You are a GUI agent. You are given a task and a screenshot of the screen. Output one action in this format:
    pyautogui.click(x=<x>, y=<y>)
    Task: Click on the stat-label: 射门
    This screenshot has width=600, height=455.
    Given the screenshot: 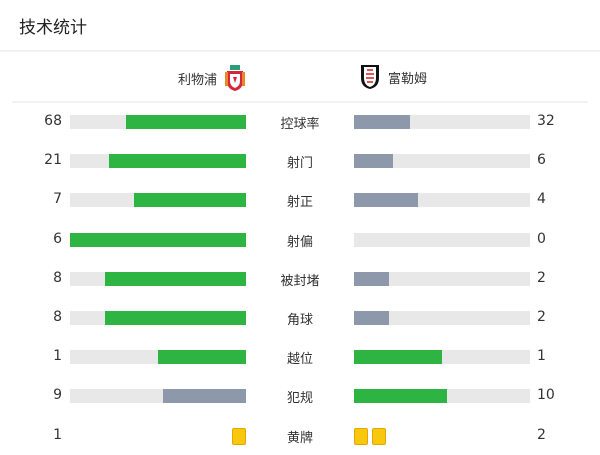 What is the action you would take?
    pyautogui.click(x=299, y=164)
    